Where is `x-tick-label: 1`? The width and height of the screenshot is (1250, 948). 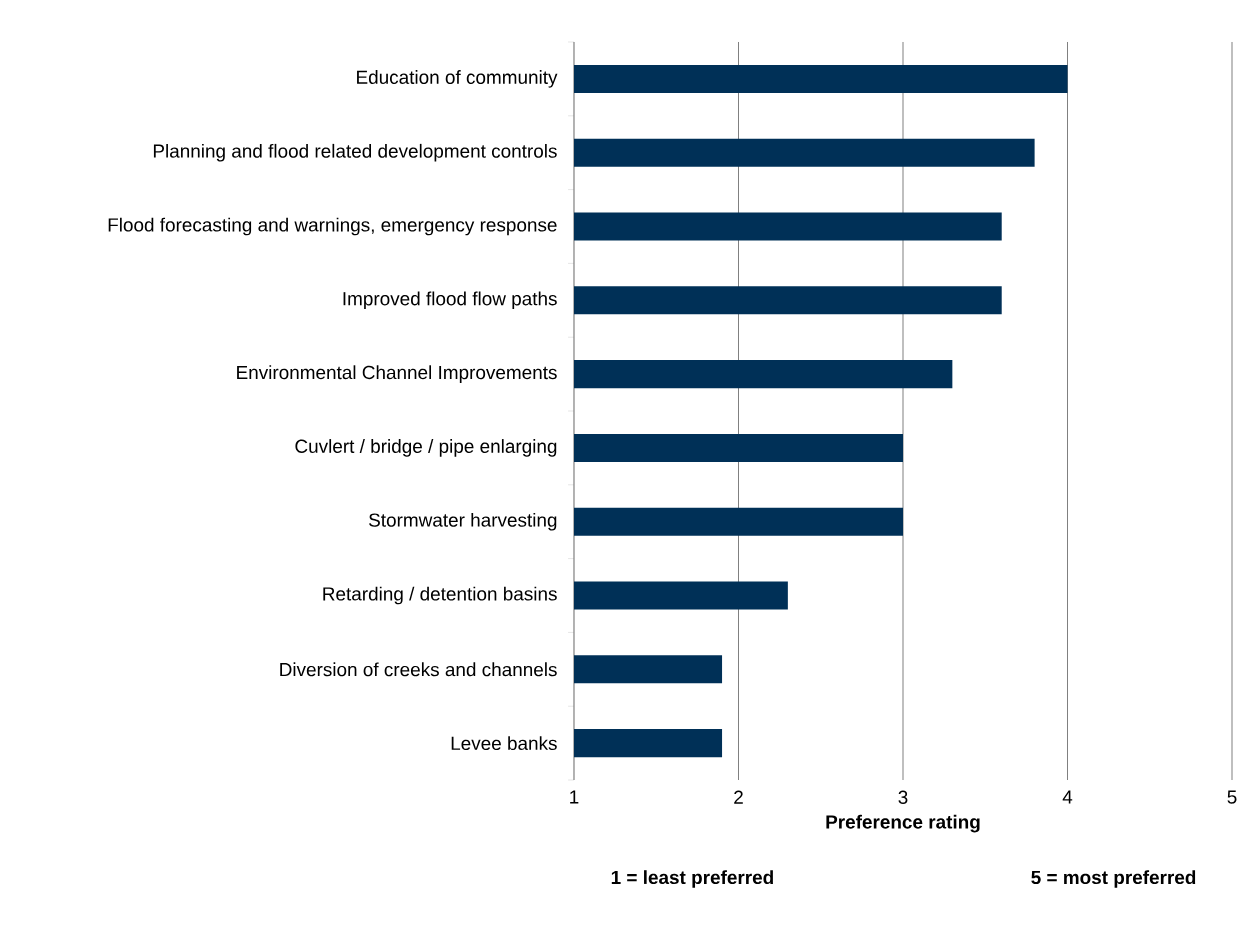 x-tick-label: 1 is located at coordinates (574, 797).